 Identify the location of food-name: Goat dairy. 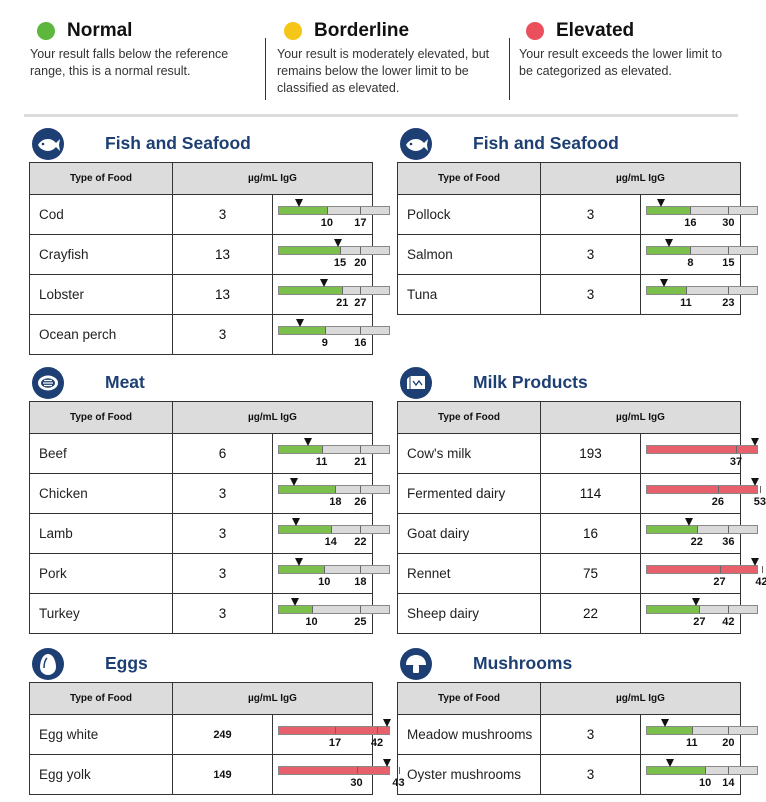
(469, 533).